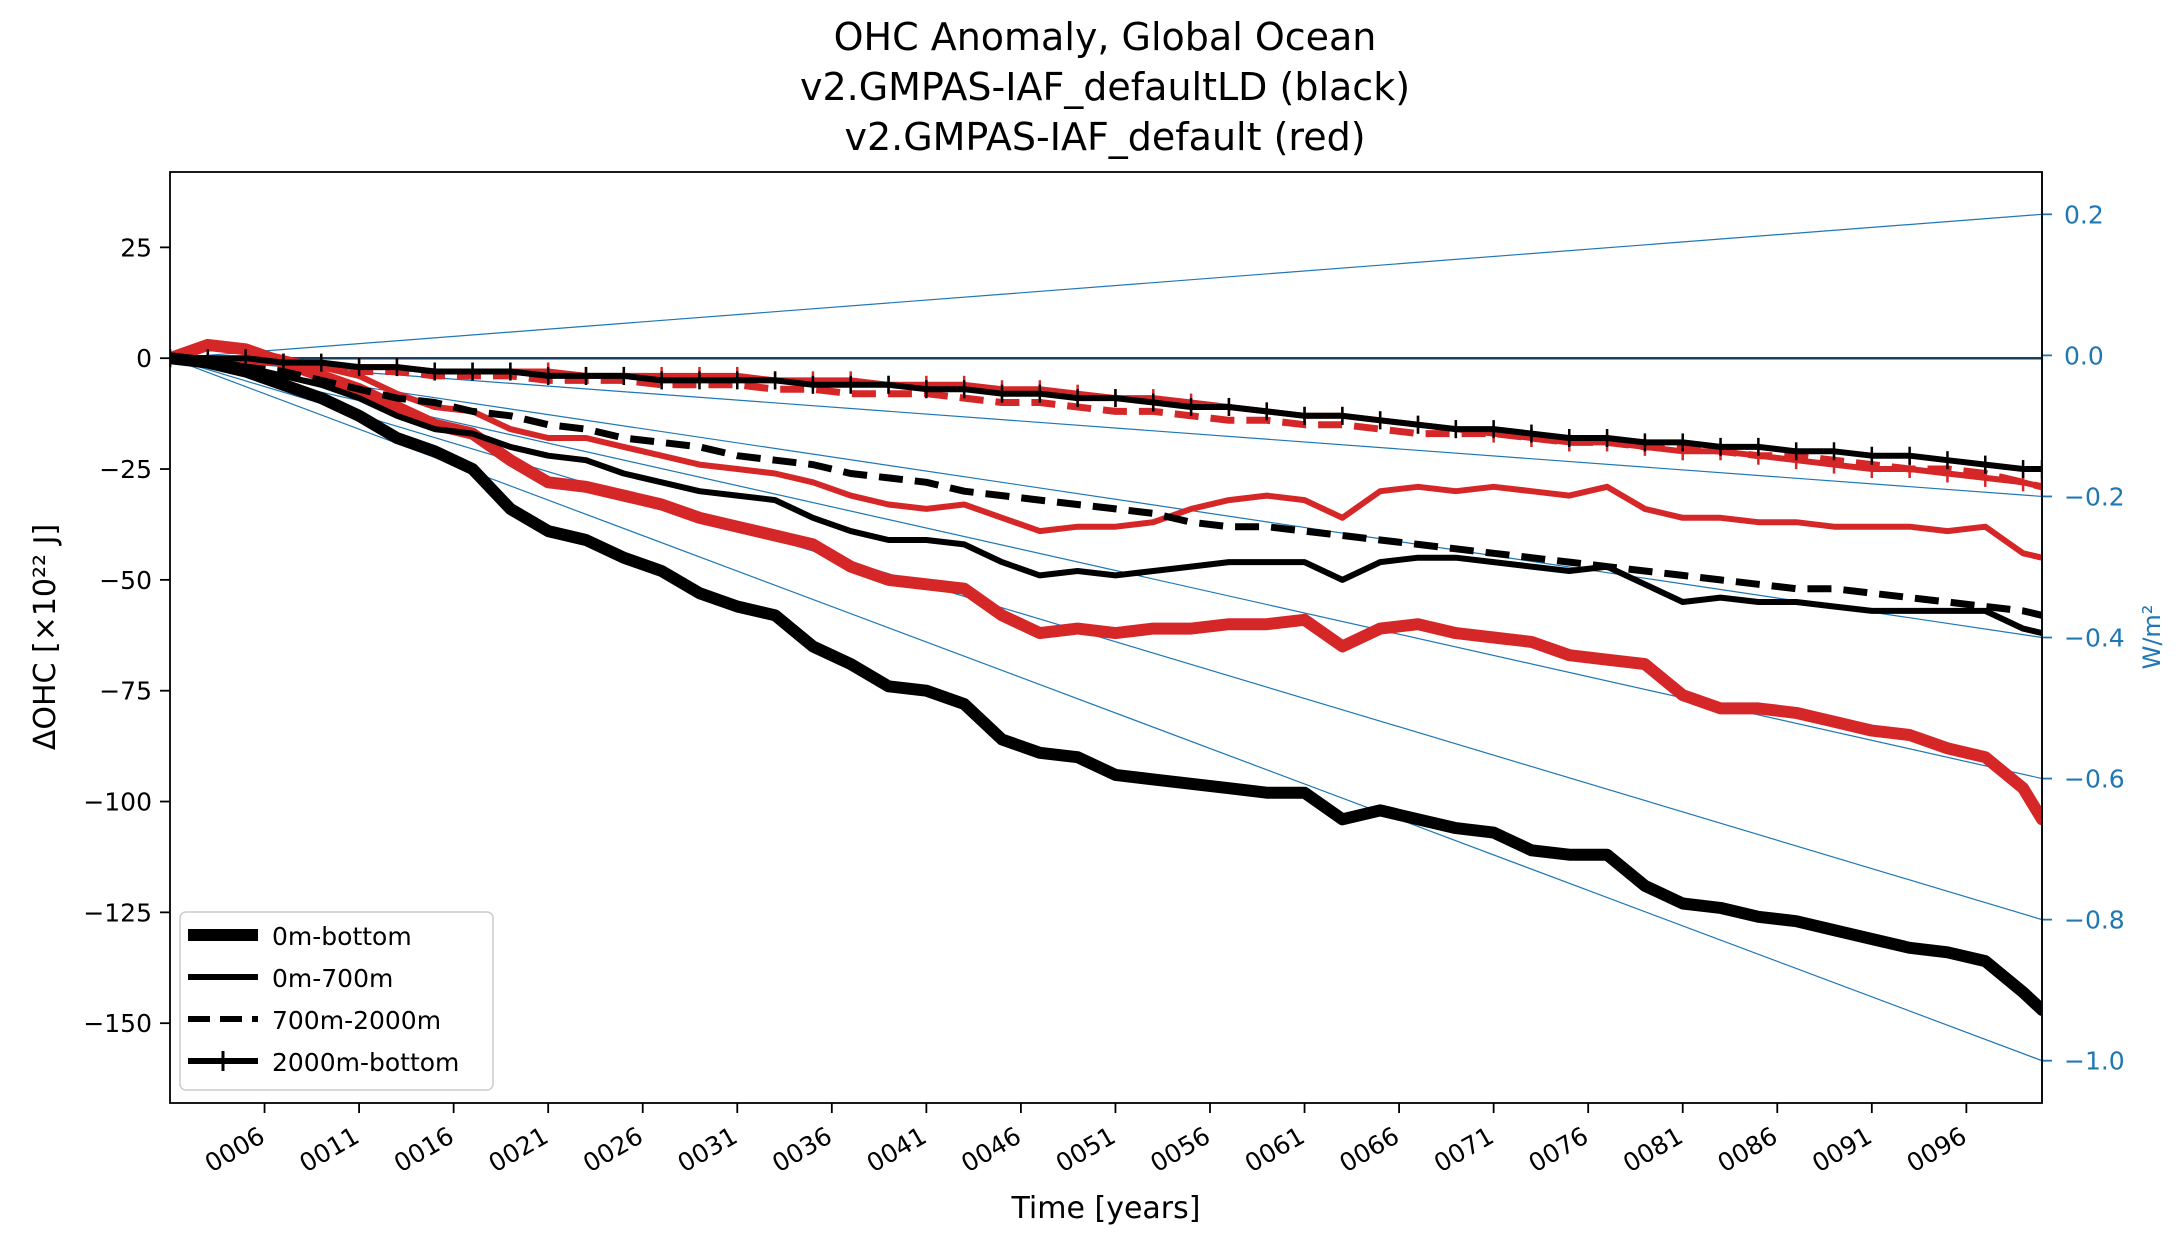  Describe the element at coordinates (897, 1149) in the screenshot. I see `x-tick-label-7: 0041` at that location.